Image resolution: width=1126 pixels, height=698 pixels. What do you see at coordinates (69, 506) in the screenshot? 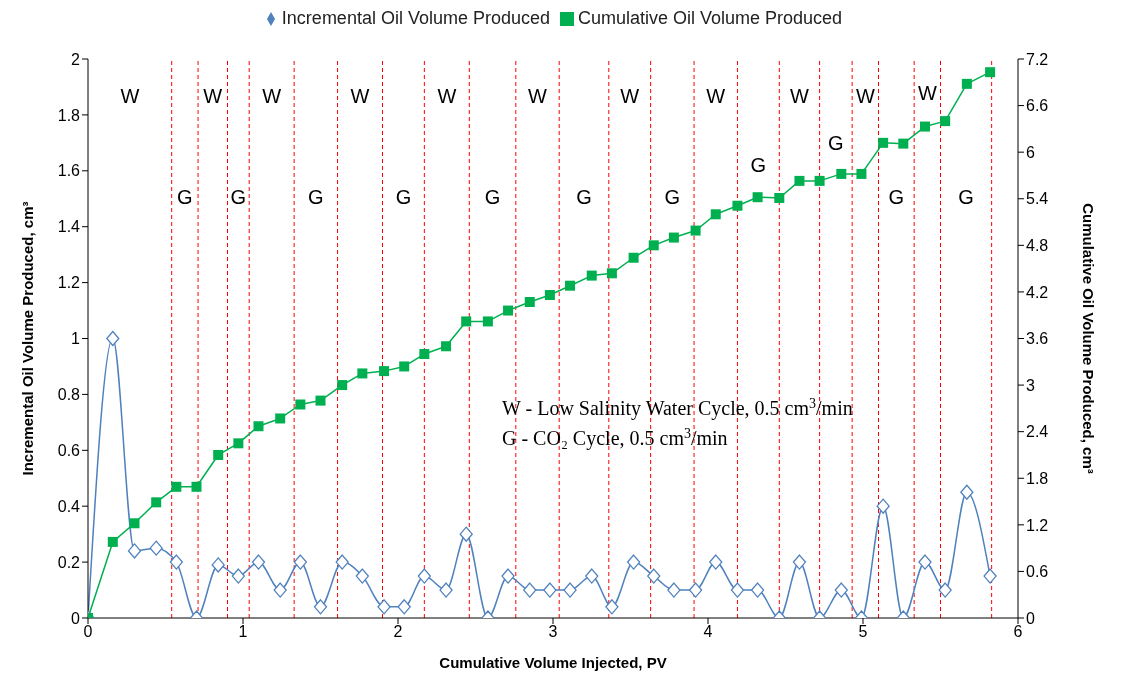
I see `y-tick-label: 0.4` at bounding box center [69, 506].